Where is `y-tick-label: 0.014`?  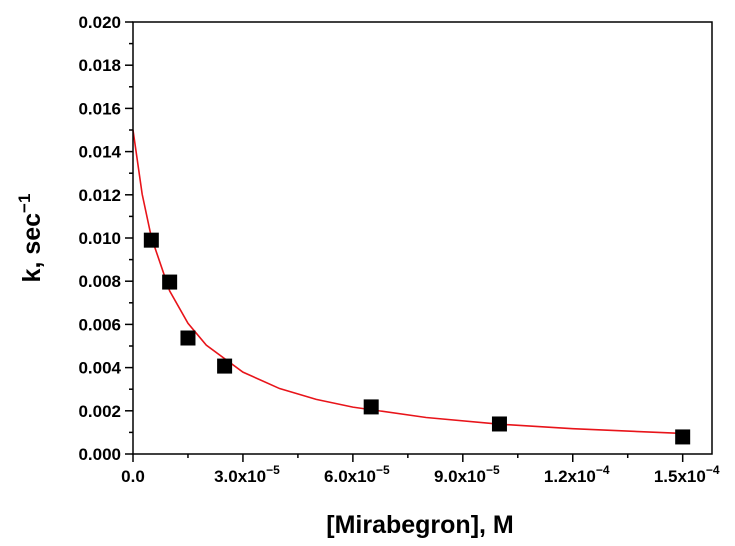 y-tick-label: 0.014 is located at coordinates (99, 152).